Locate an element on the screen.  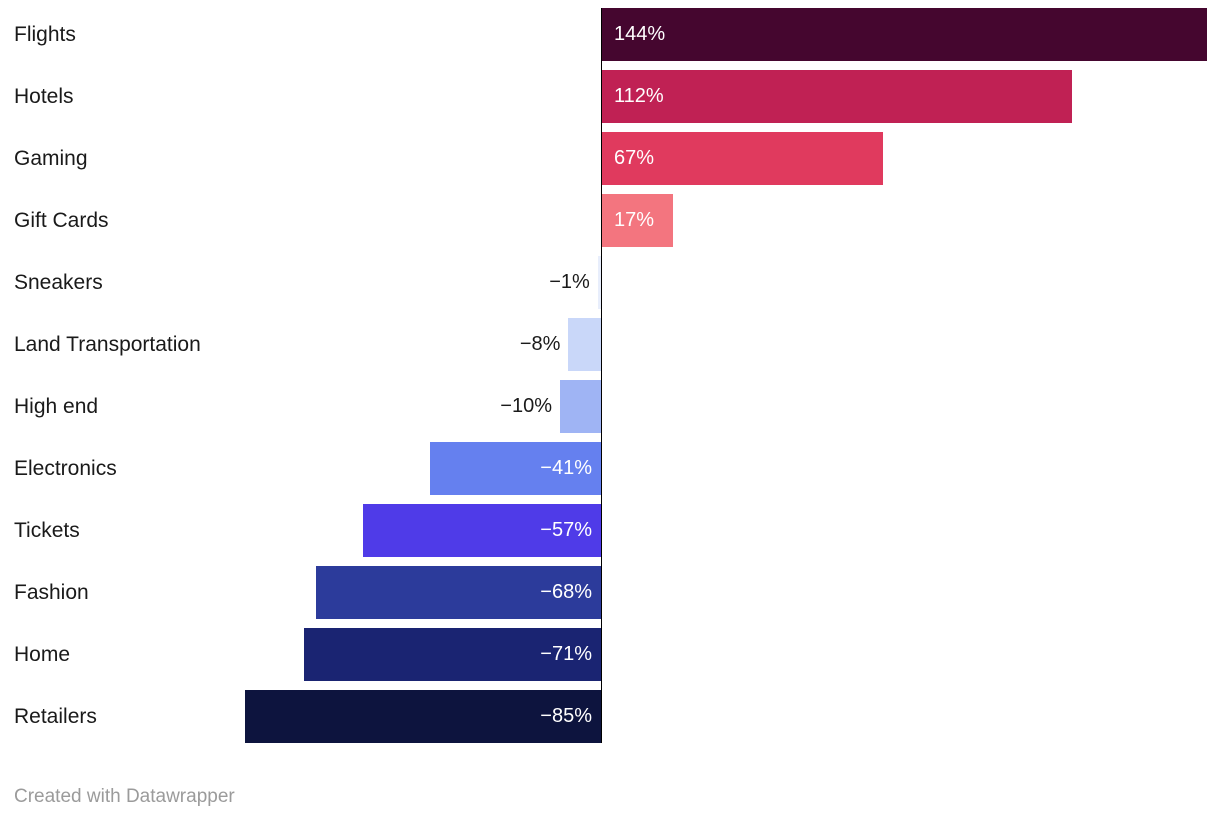
category-label: Gaming is located at coordinates (51, 158).